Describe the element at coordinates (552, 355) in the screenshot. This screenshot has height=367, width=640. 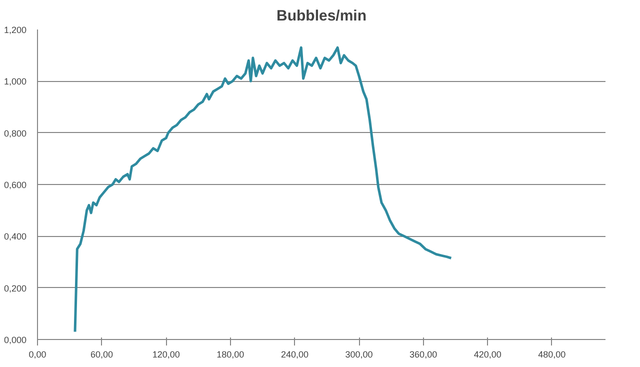
I see `x-tick-label: 480,00` at that location.